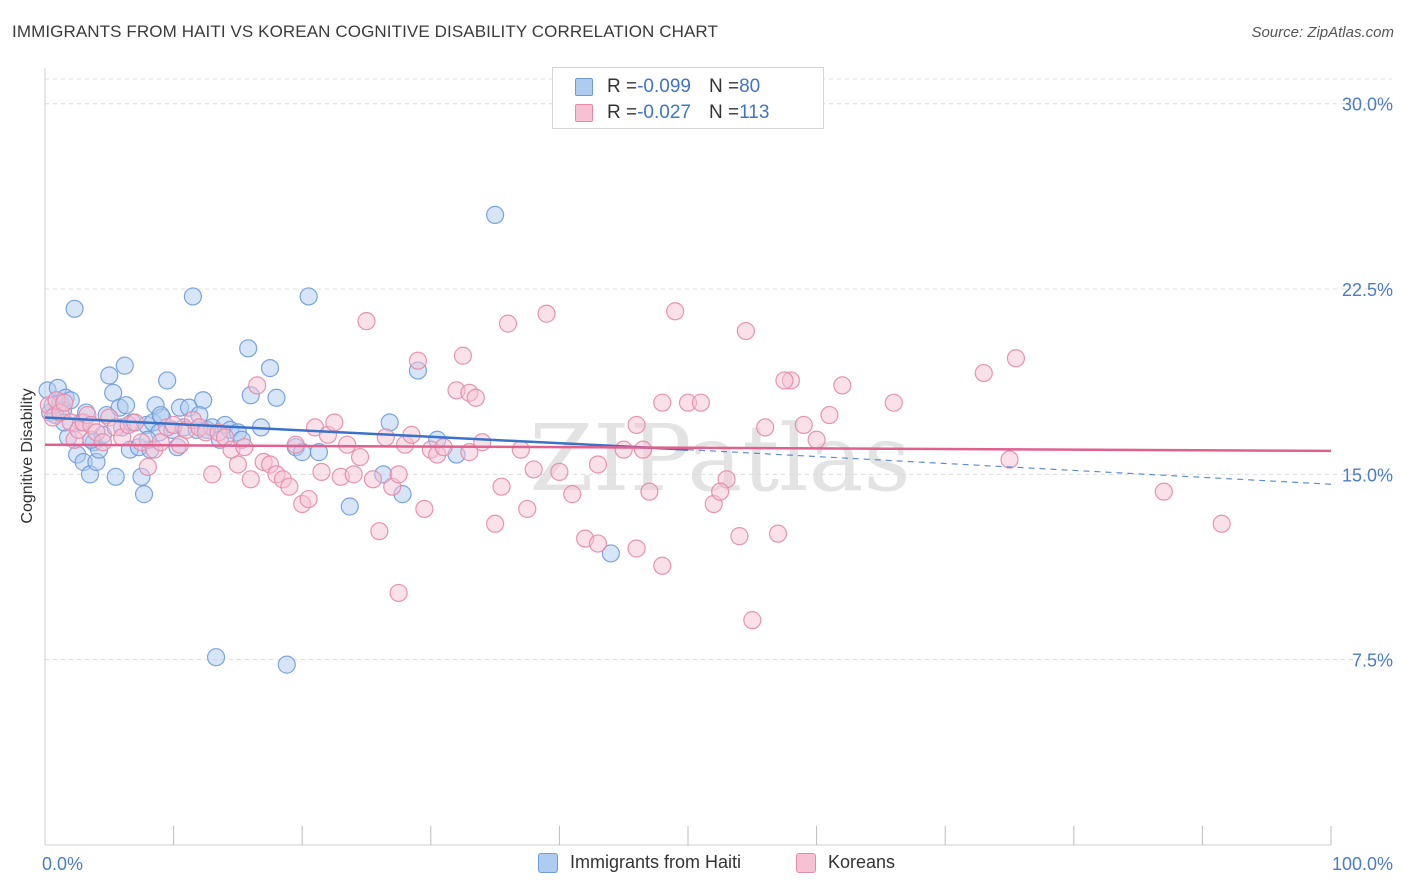 The image size is (1406, 892). I want to click on r-value: -0.027, so click(664, 112).